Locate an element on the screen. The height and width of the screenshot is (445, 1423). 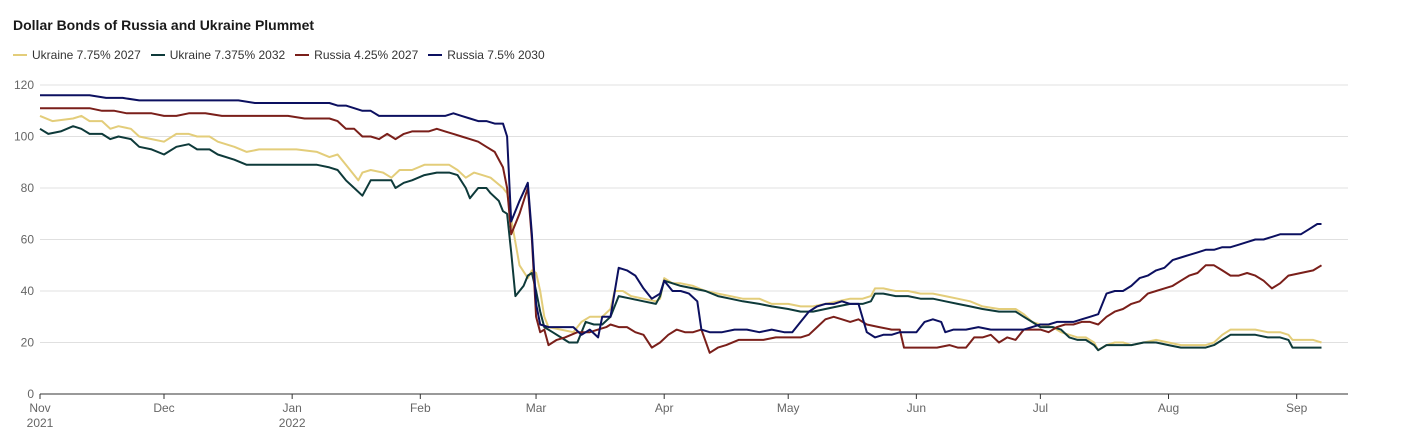
y-tick-label: 40 is located at coordinates (28, 291).